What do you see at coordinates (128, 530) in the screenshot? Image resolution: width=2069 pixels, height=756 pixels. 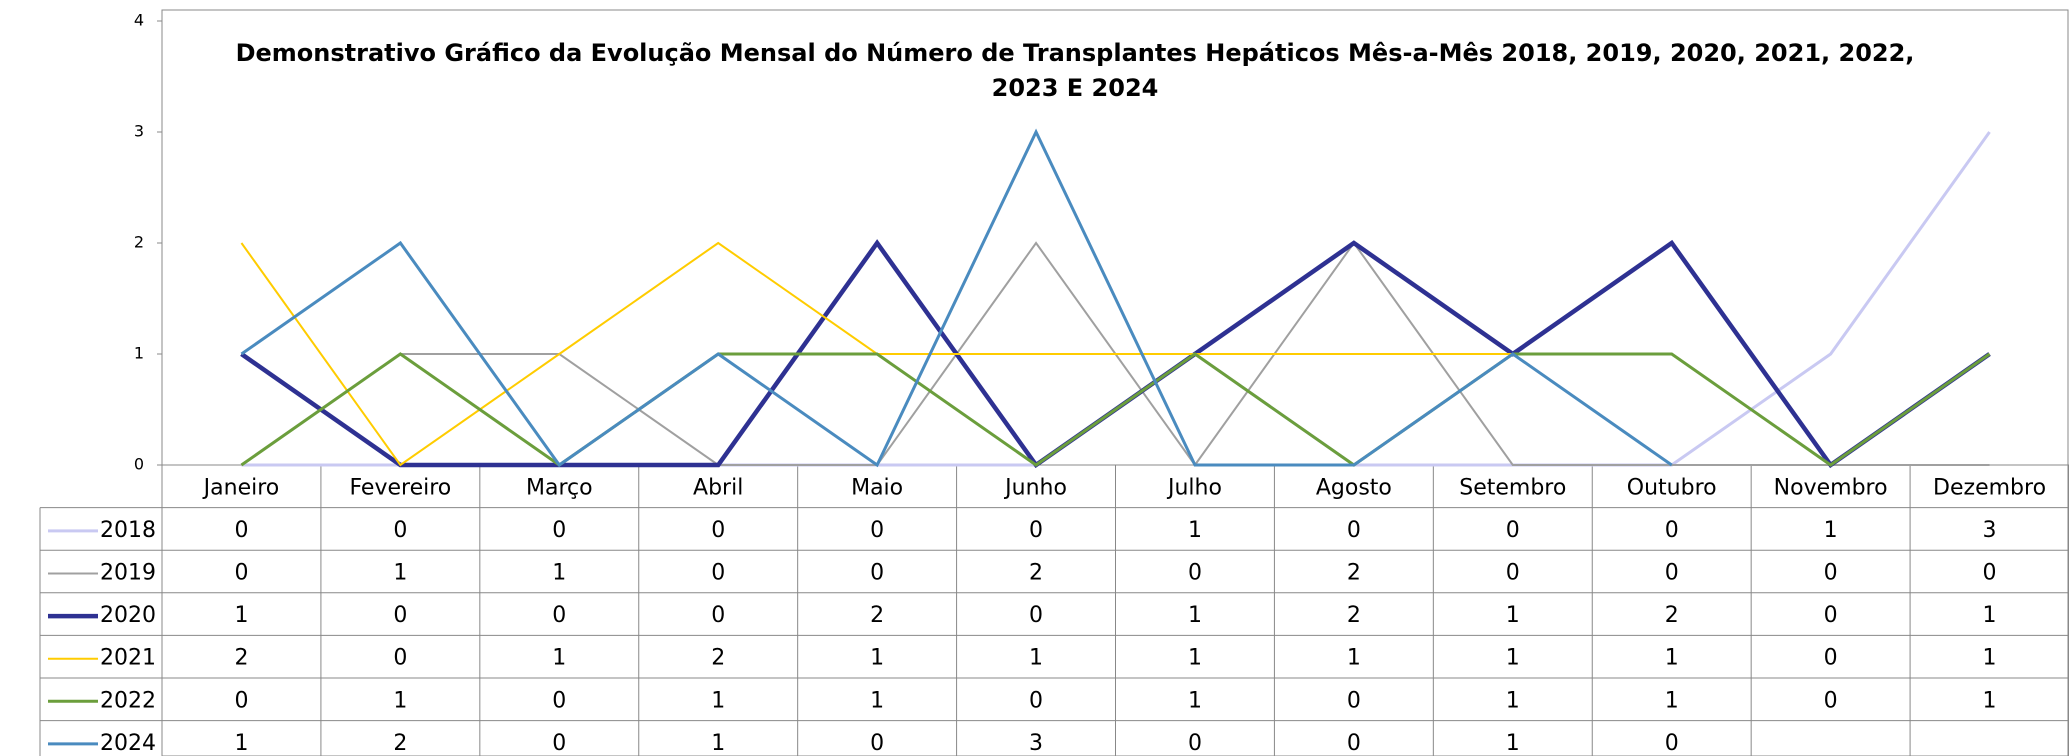 I see `legend-label: 2018` at bounding box center [128, 530].